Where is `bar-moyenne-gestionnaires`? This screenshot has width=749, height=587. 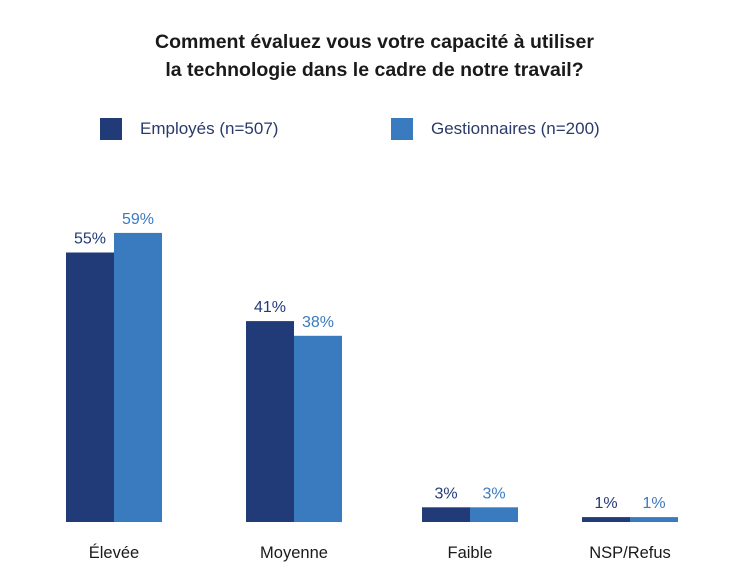
bar-moyenne-gestionnaires is located at coordinates (318, 428).